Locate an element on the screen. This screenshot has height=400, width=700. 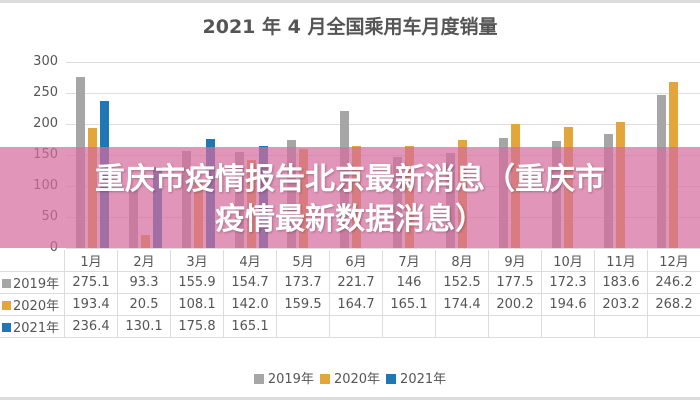
table-corner is located at coordinates (32, 261).